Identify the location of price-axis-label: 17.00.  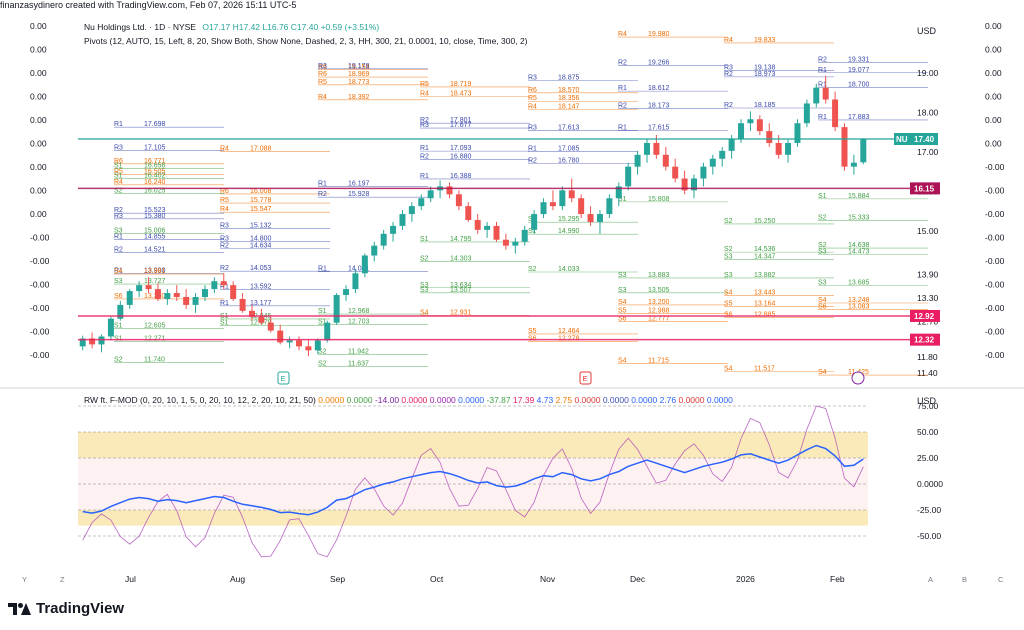
(928, 152).